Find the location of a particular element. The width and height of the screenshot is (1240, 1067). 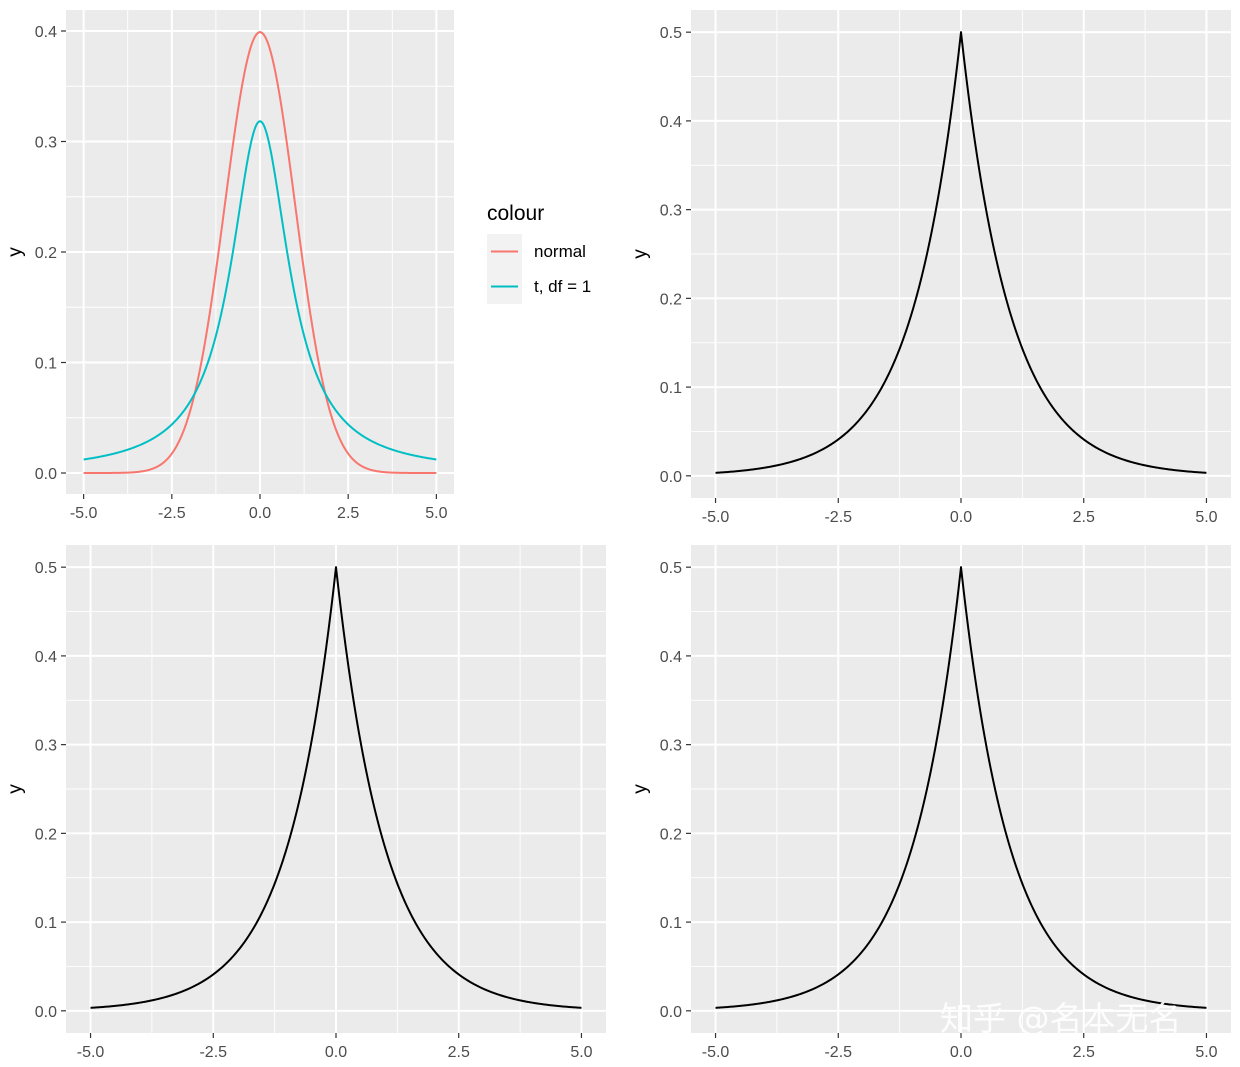

legend-title: colour is located at coordinates (515, 213).